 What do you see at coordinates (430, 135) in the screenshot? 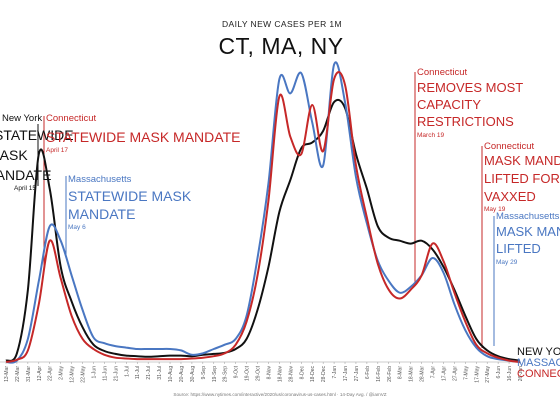
I see `ct-restrictions-date: March 19` at bounding box center [430, 135].